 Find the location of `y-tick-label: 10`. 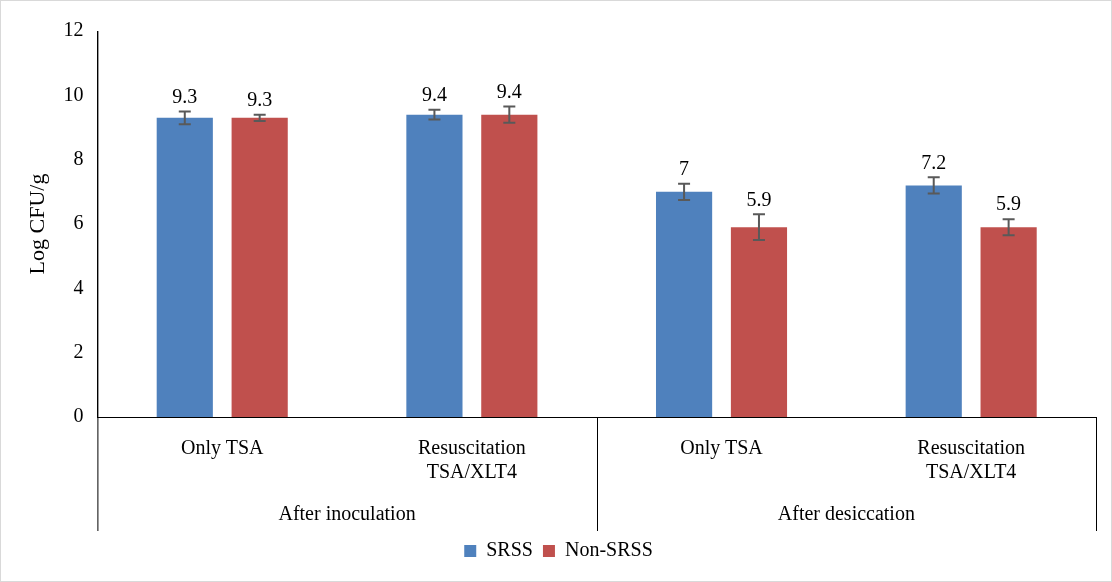

y-tick-label: 10 is located at coordinates (73, 93).